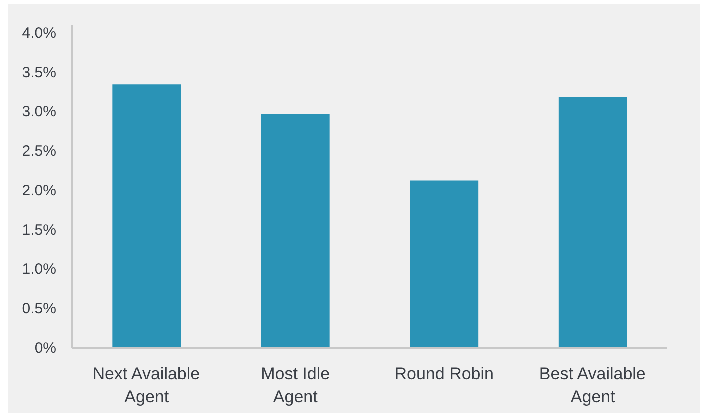 Image resolution: width=707 pixels, height=414 pixels. I want to click on y-tick-label: 0%, so click(45, 348).